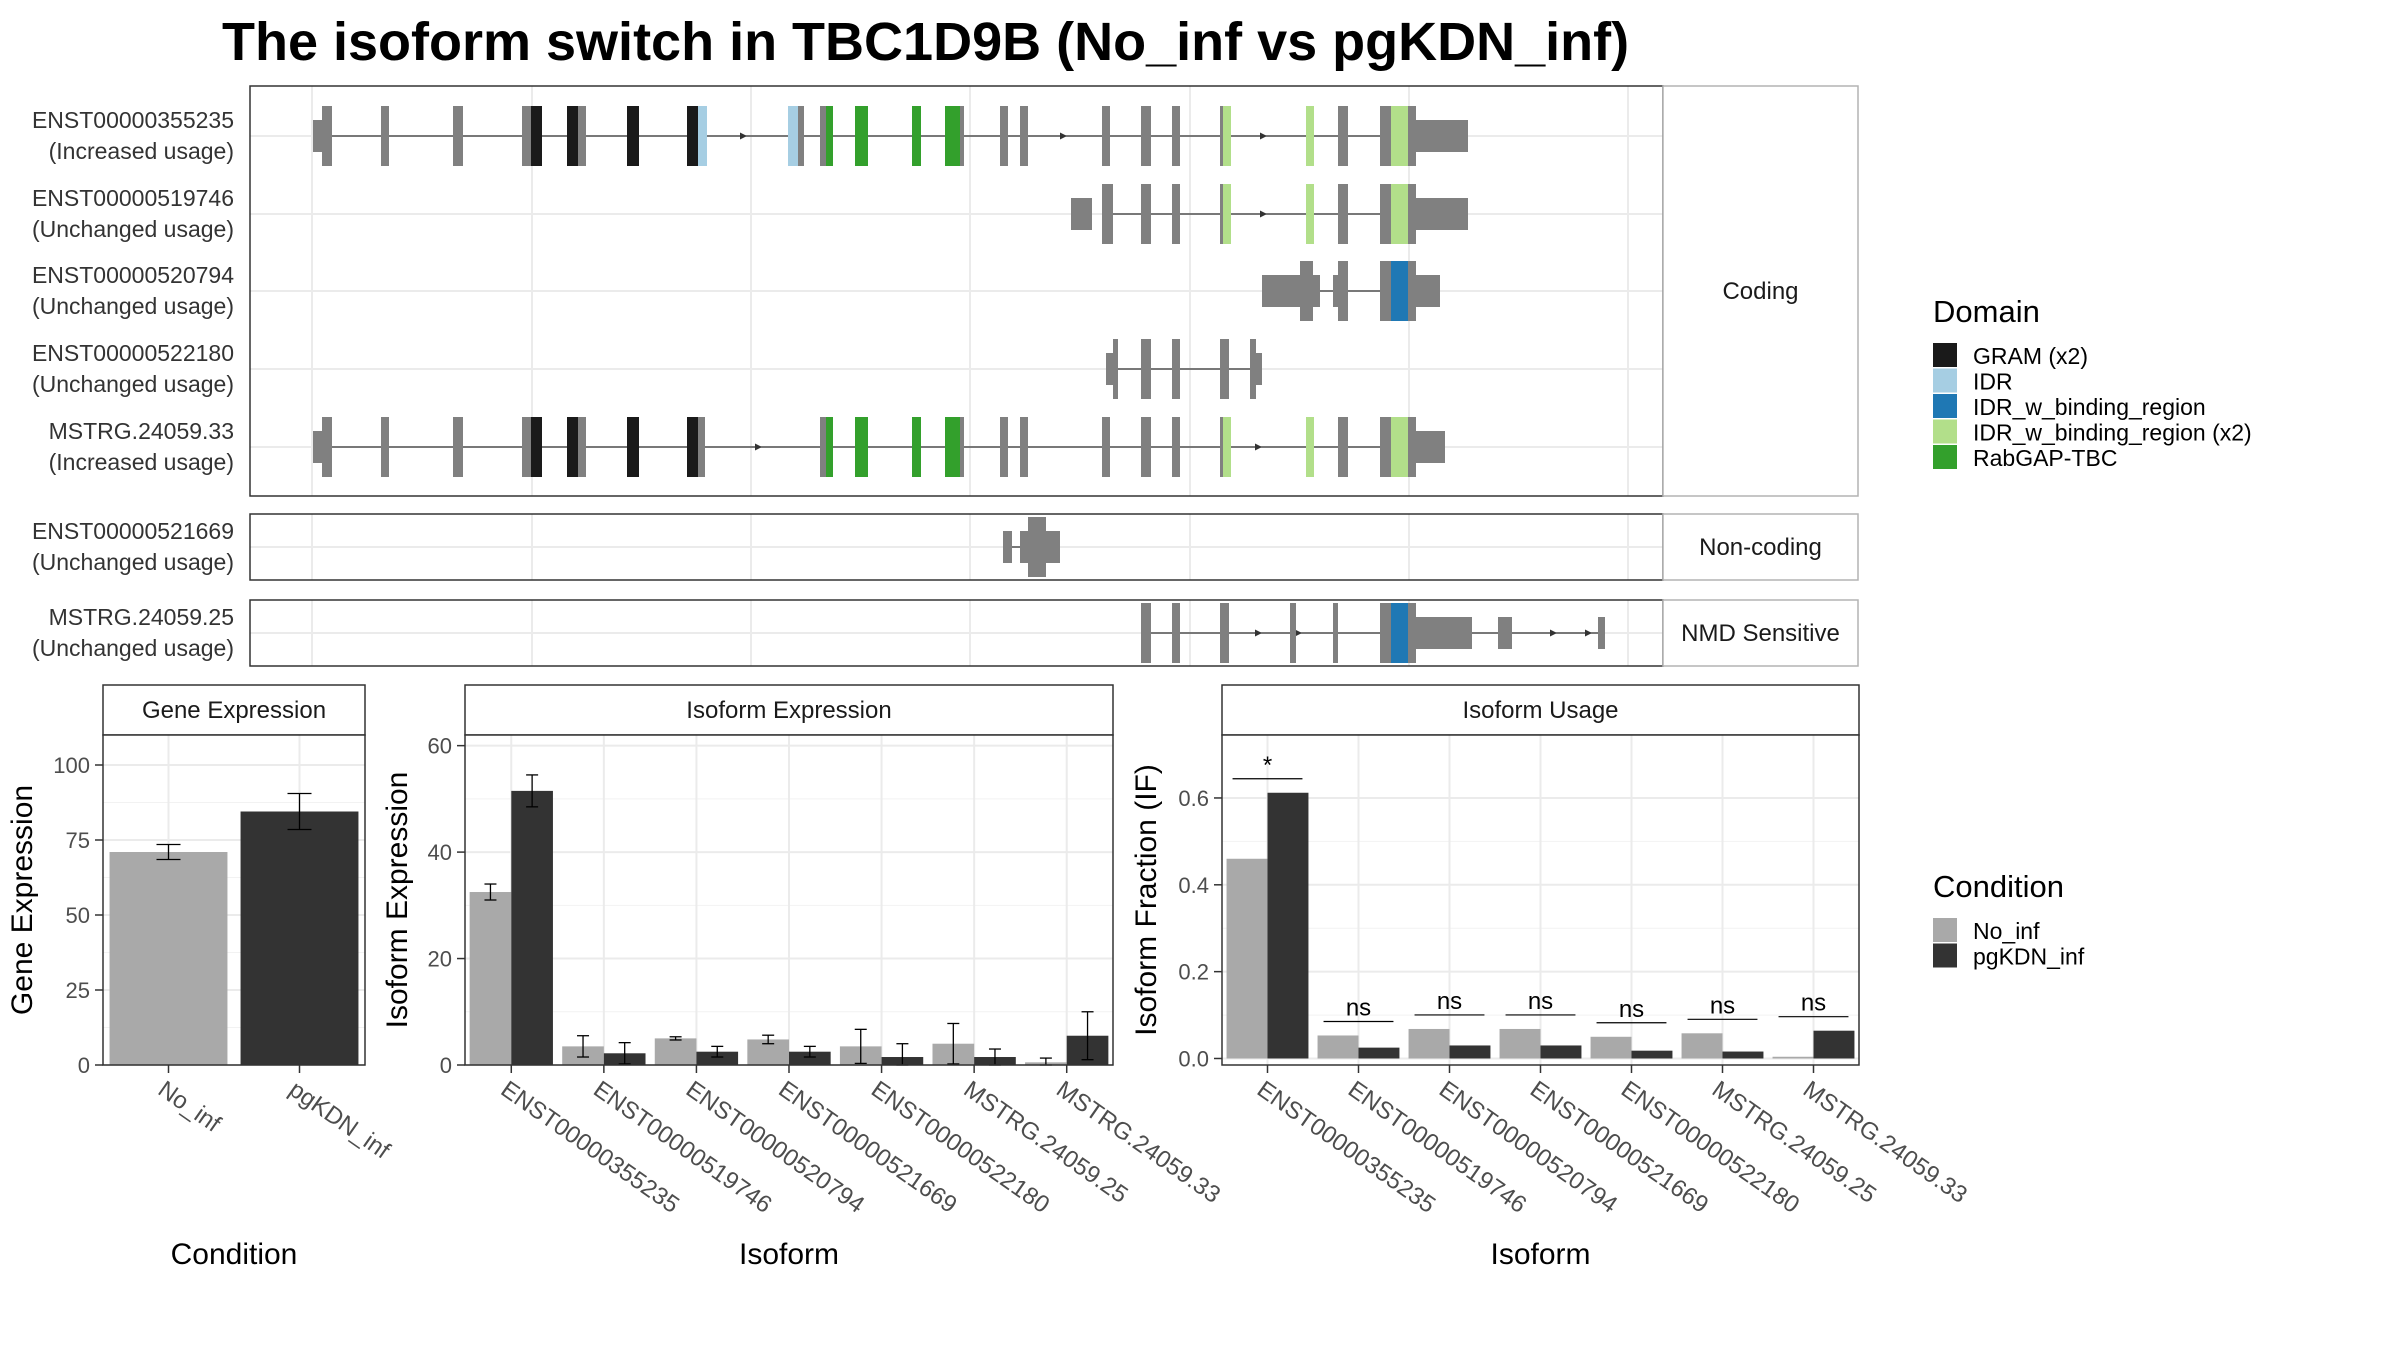  Describe the element at coordinates (1146, 900) in the screenshot. I see `y-axis-title: Isoform Fraction (IF)` at that location.